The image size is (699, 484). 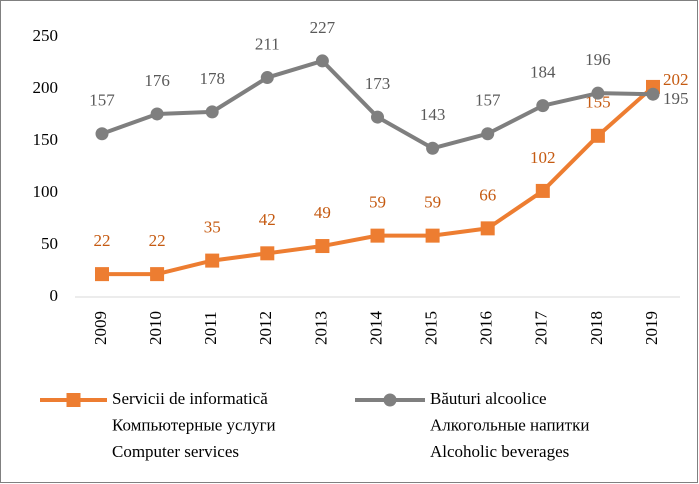 I want to click on data-label: 196, so click(x=598, y=59).